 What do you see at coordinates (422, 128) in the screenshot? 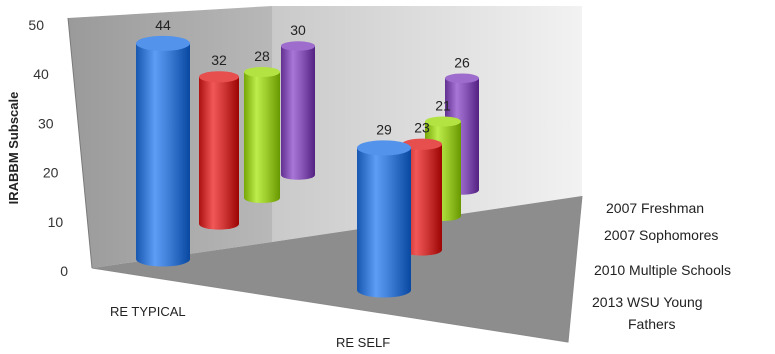
I see `data-label: 23` at bounding box center [422, 128].